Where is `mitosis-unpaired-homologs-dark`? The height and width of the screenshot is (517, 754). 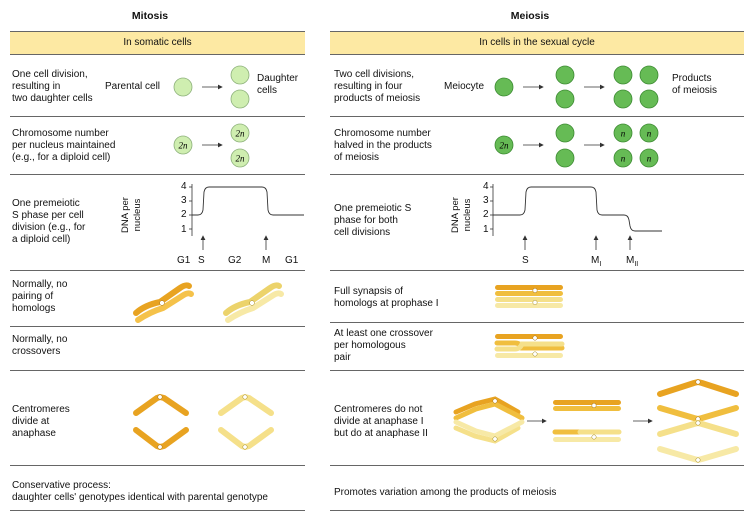
mitosis-unpaired-homologs-dark is located at coordinates (163, 302).